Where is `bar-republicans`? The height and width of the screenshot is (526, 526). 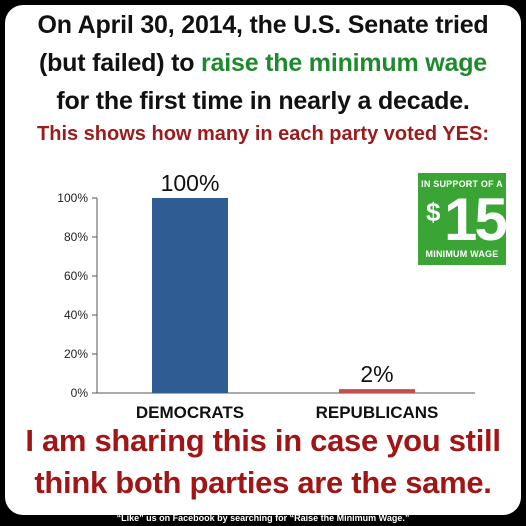
bar-republicans is located at coordinates (377, 391).